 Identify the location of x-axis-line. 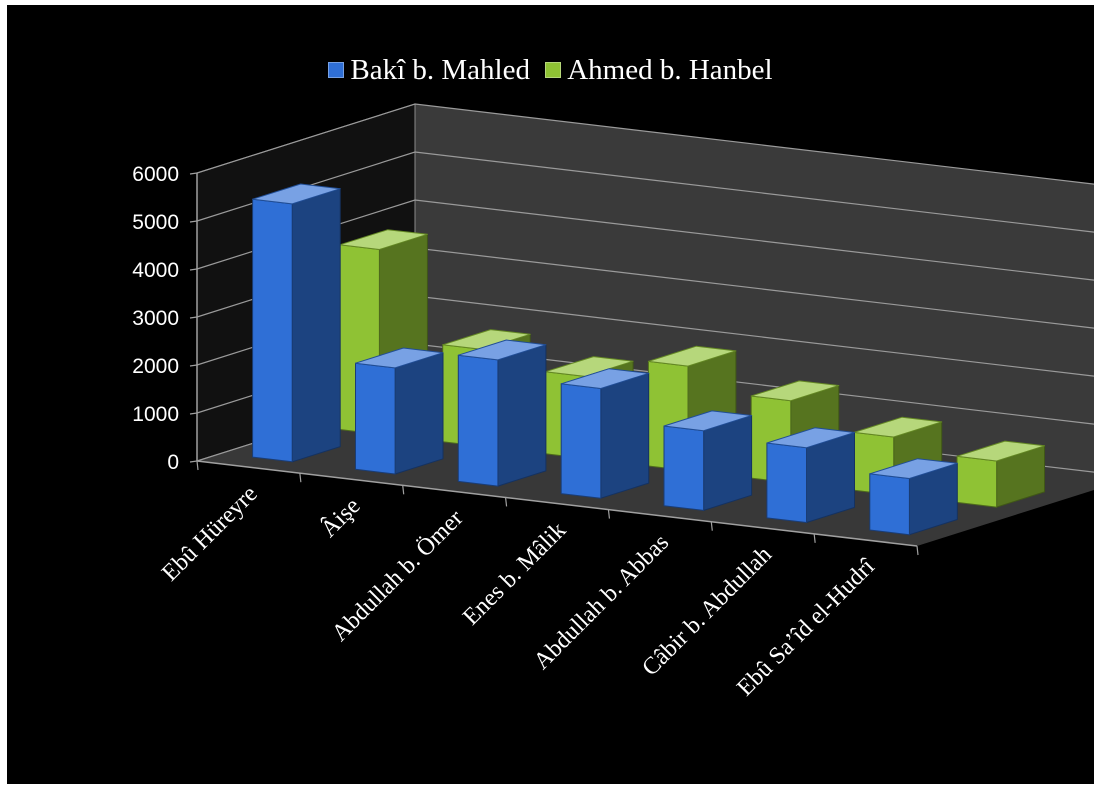
(557, 503).